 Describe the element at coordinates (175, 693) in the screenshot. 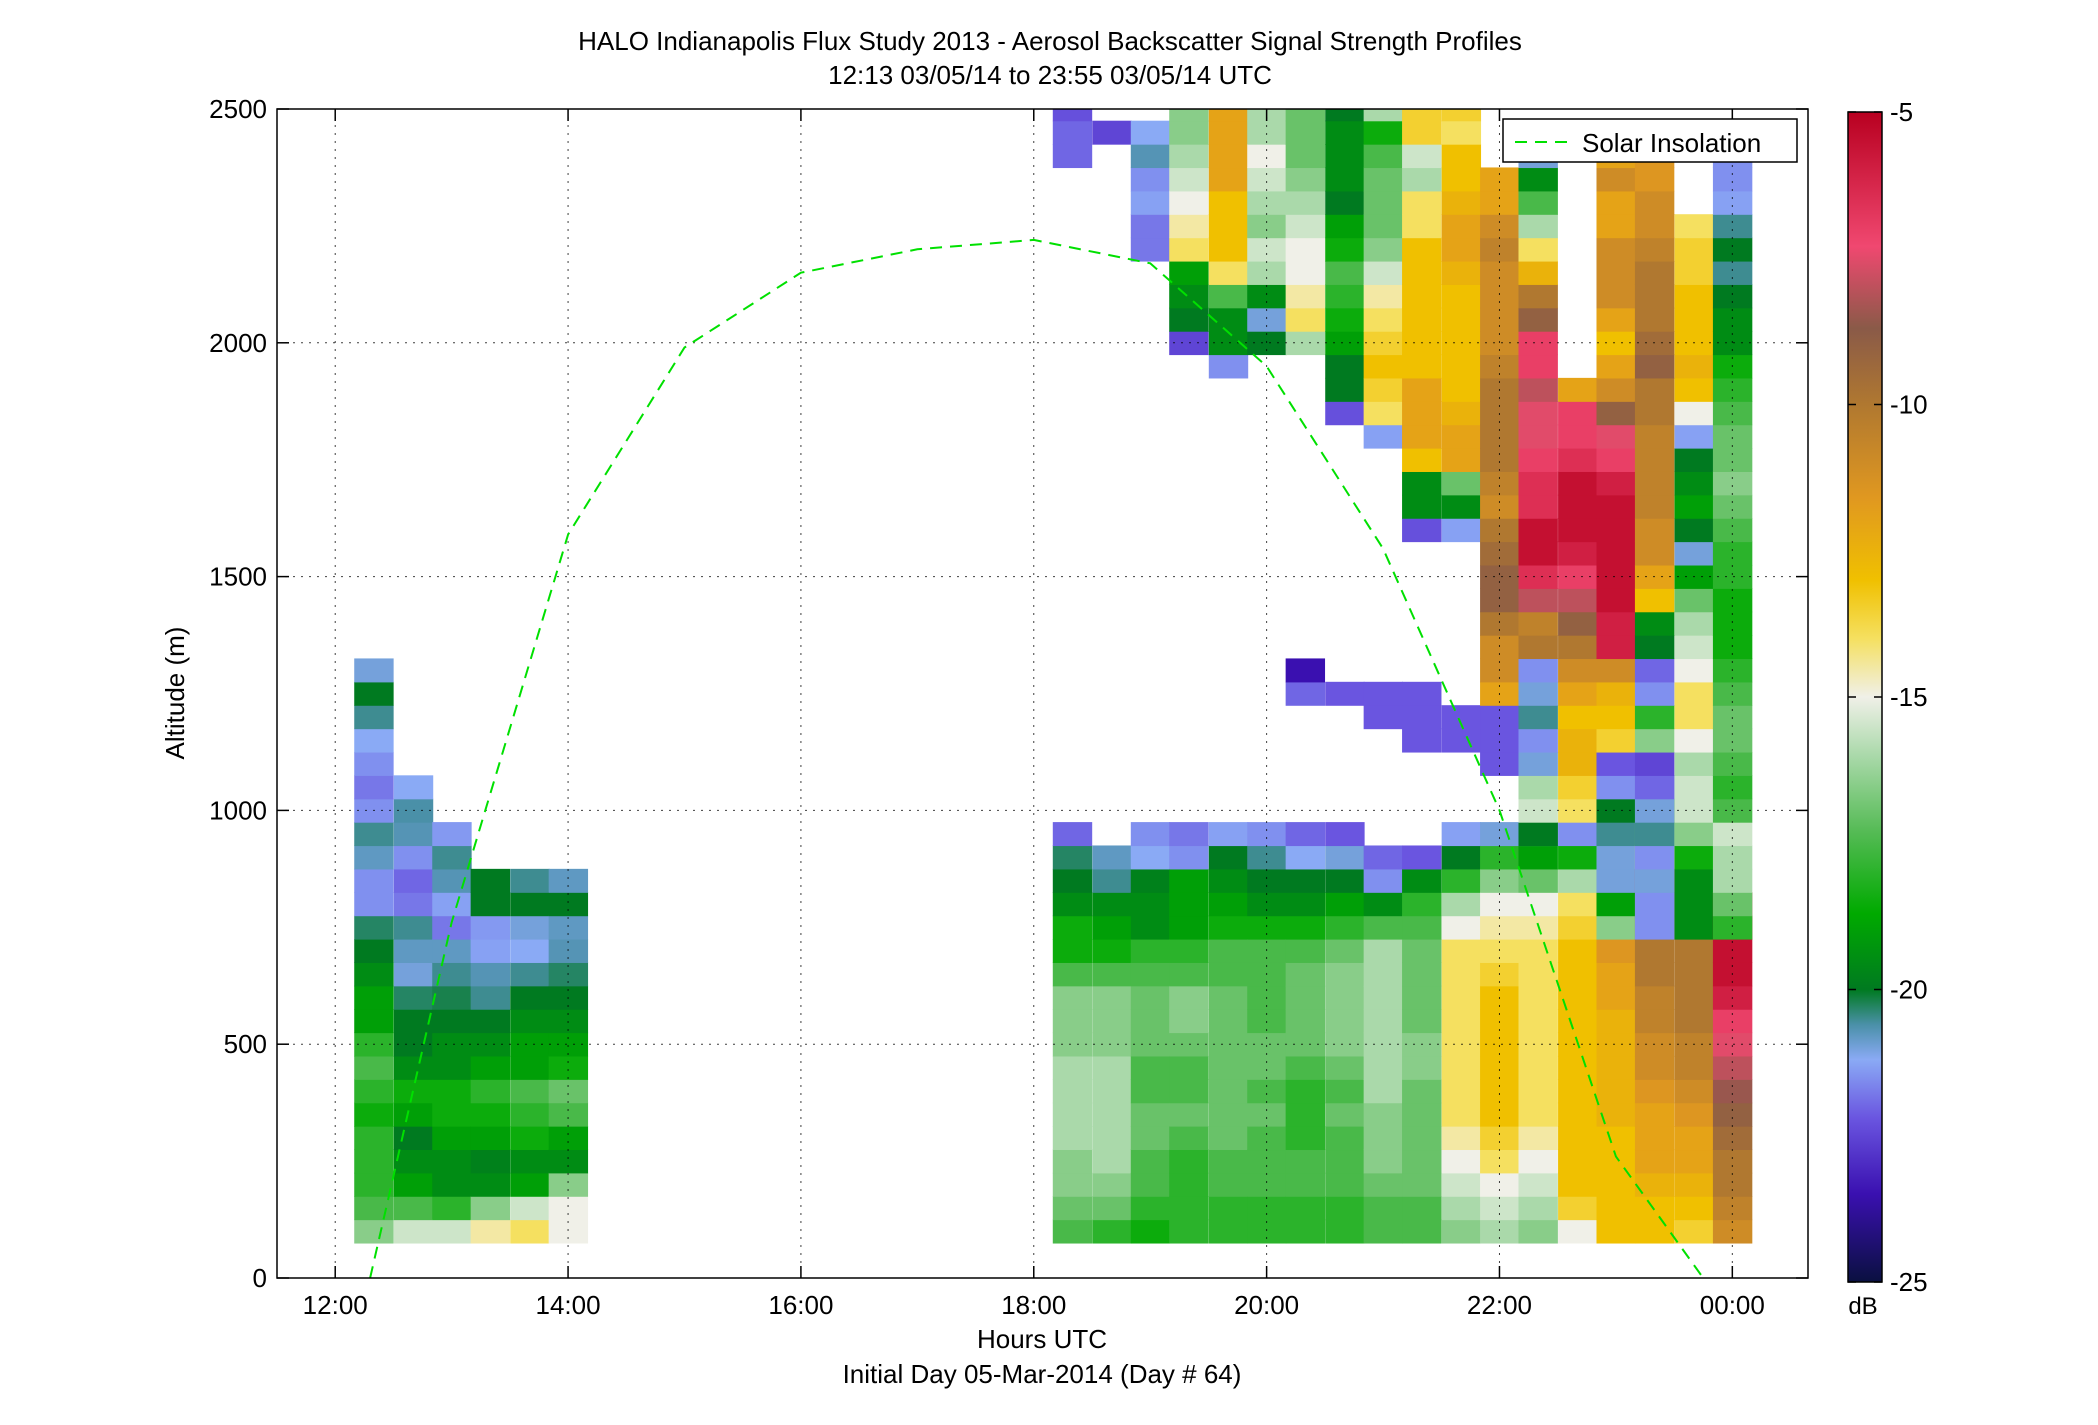

I see `y-axis-label: Altitude (m)` at that location.